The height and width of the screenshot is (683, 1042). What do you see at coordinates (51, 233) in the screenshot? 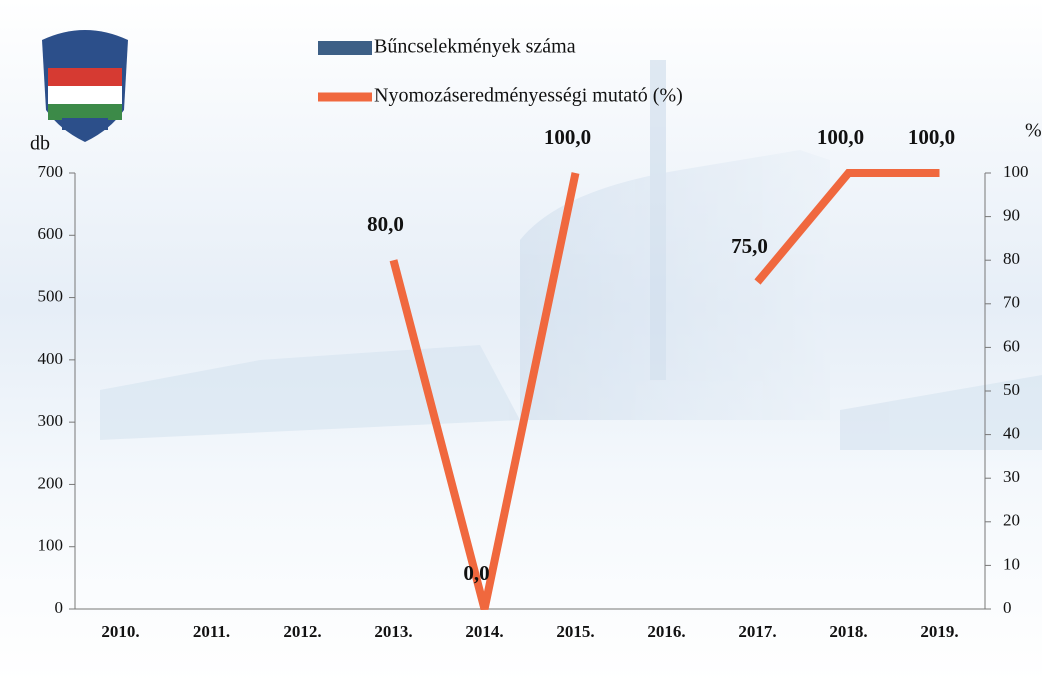
I see `y-tick-label: 600` at bounding box center [51, 233].